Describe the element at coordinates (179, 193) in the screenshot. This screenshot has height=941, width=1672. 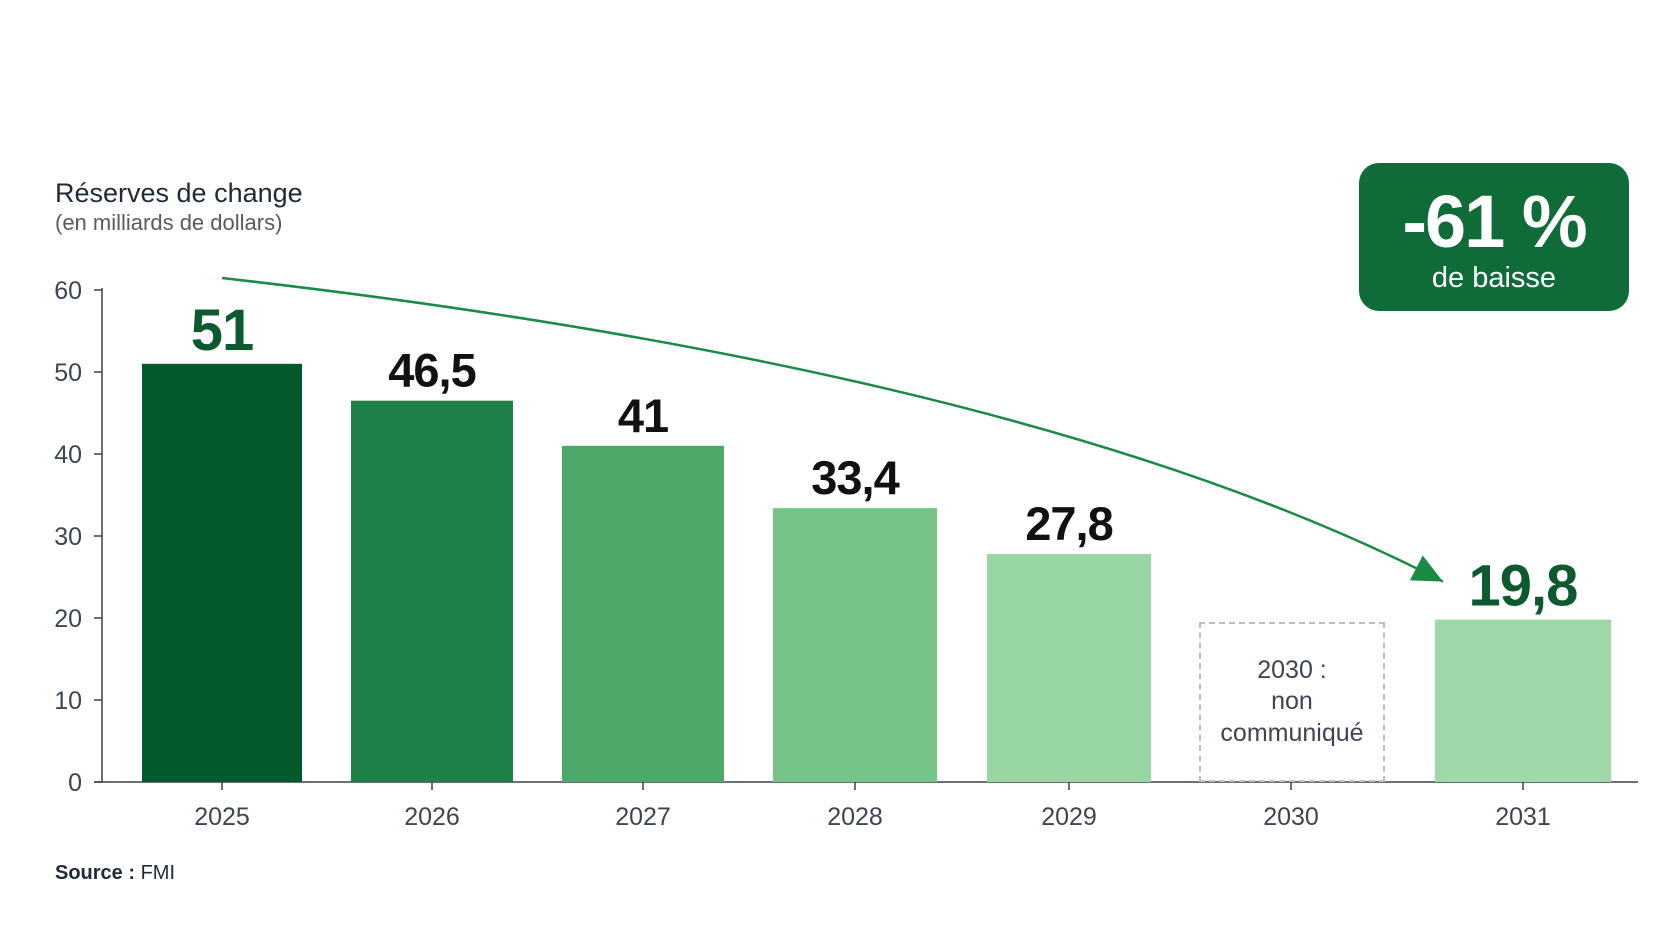
I see `chart-title: Réserves de change` at that location.